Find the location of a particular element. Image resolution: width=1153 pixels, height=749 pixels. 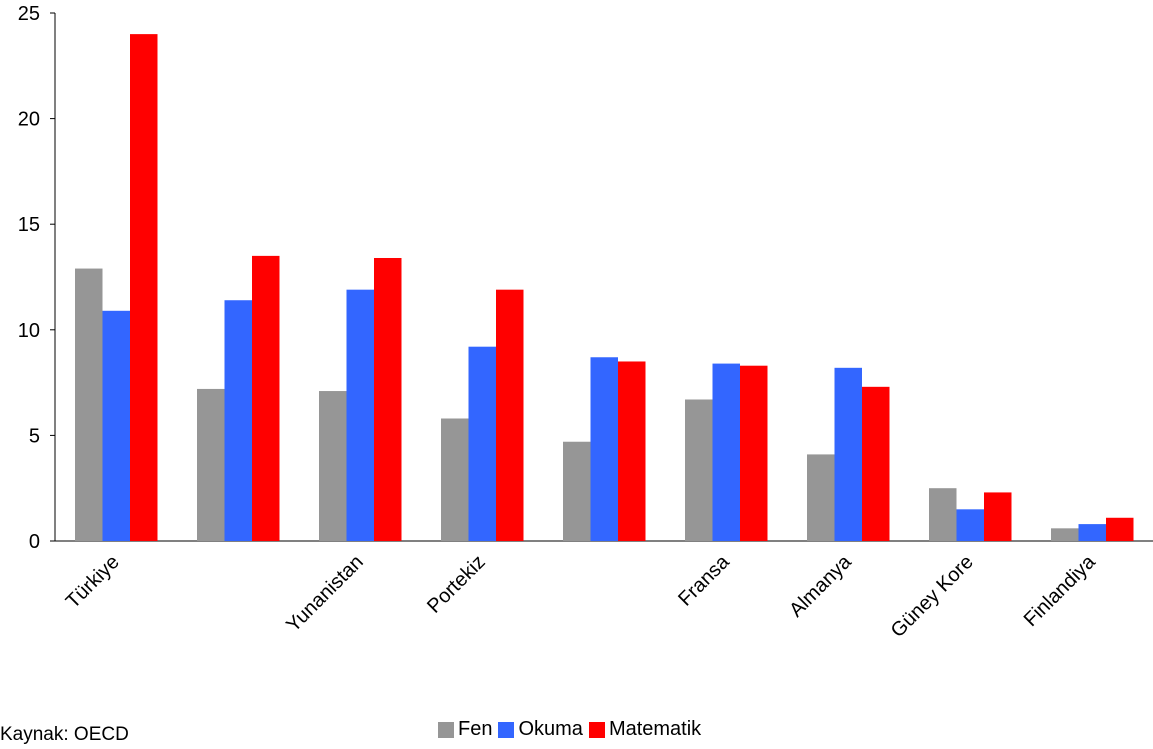

y-tick-label: 10 is located at coordinates (29, 331).